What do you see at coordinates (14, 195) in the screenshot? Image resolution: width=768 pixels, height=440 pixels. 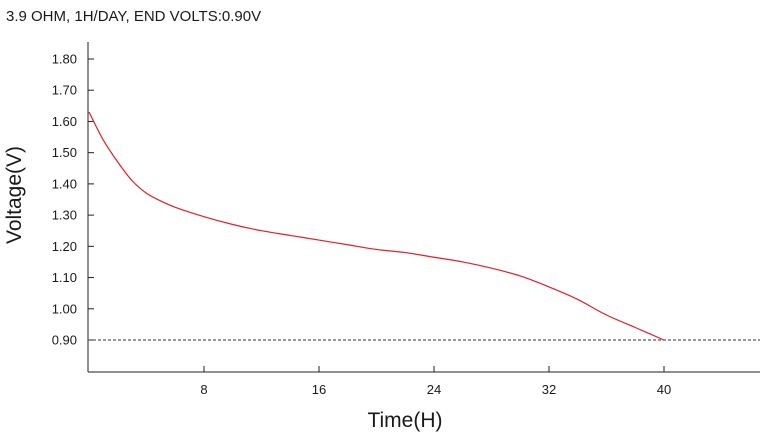 I see `y-axis-label: Voltage(V)` at bounding box center [14, 195].